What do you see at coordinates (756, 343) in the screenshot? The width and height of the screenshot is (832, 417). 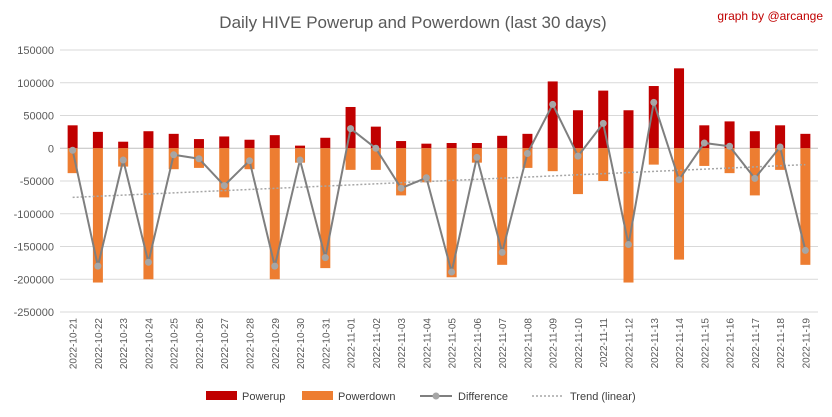 I see `x-tick-label: 2022-11-17` at bounding box center [756, 343].